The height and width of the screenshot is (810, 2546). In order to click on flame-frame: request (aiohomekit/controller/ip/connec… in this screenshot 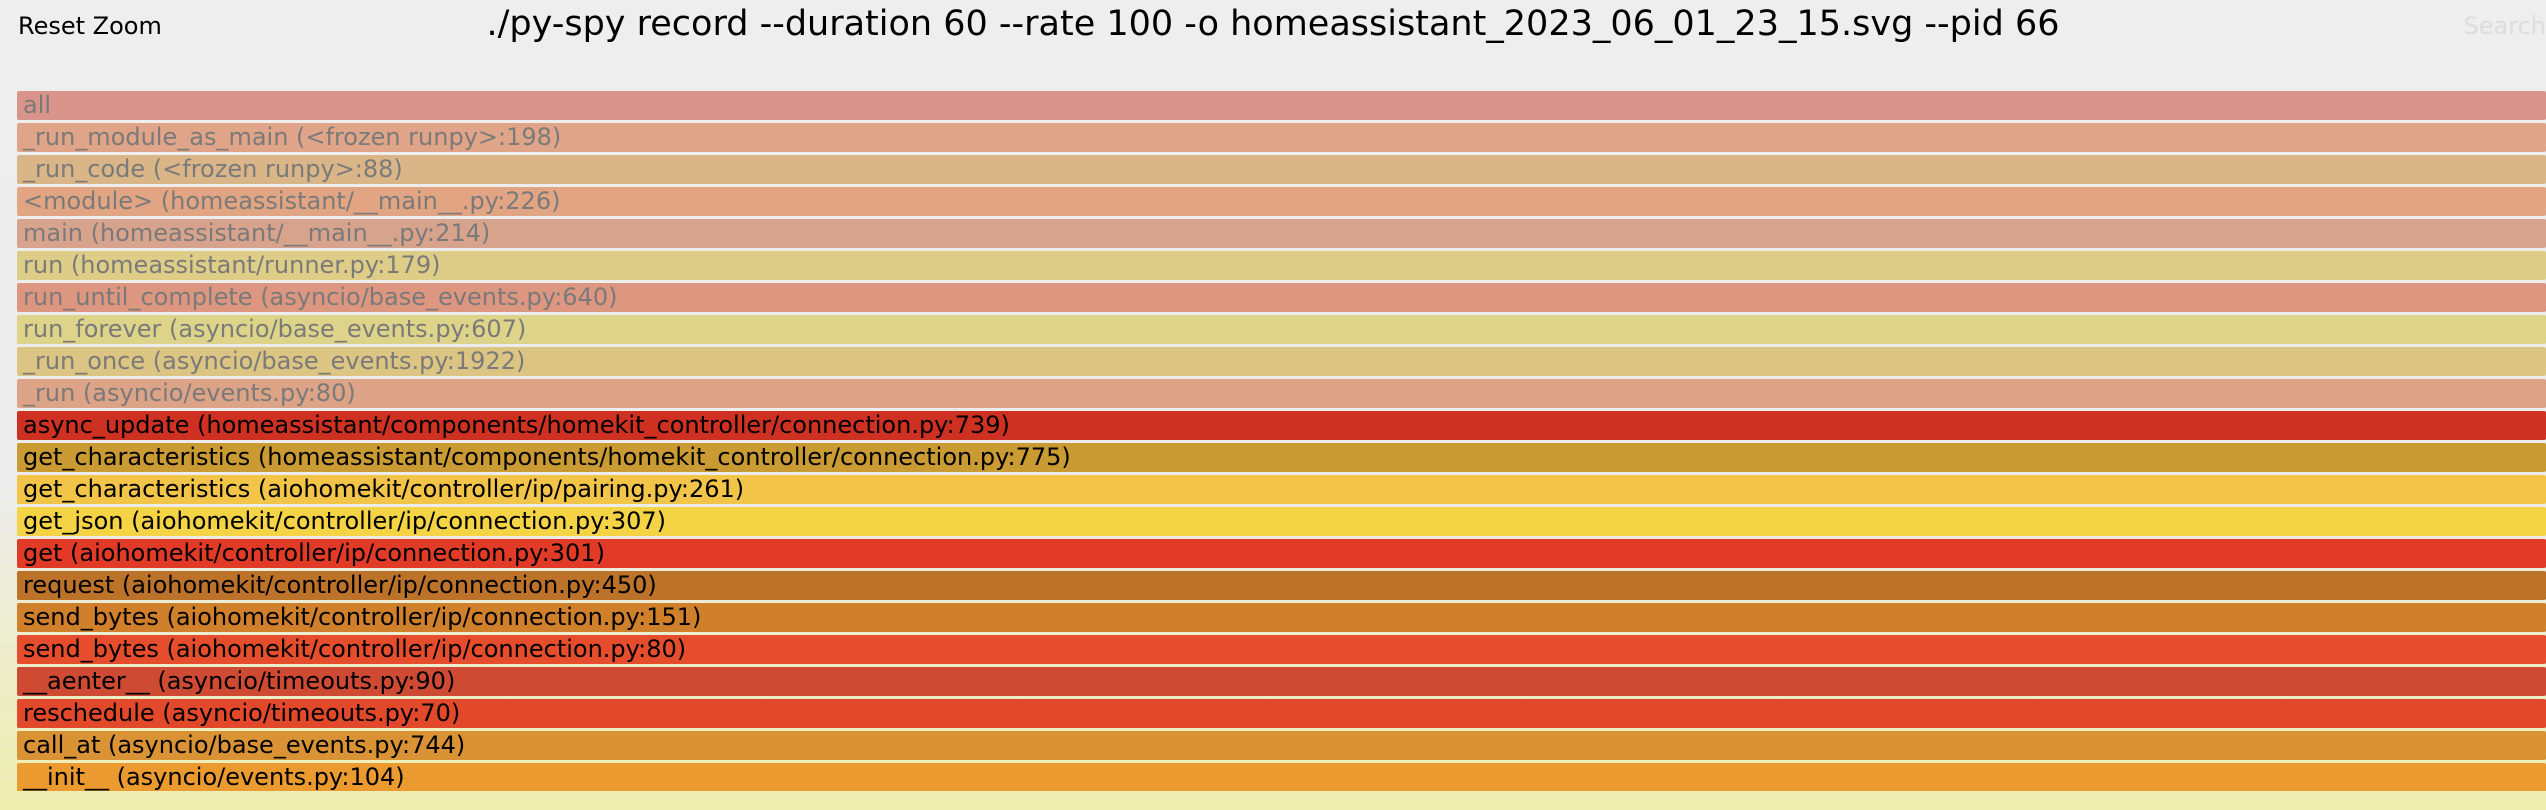, I will do `click(1281, 585)`.